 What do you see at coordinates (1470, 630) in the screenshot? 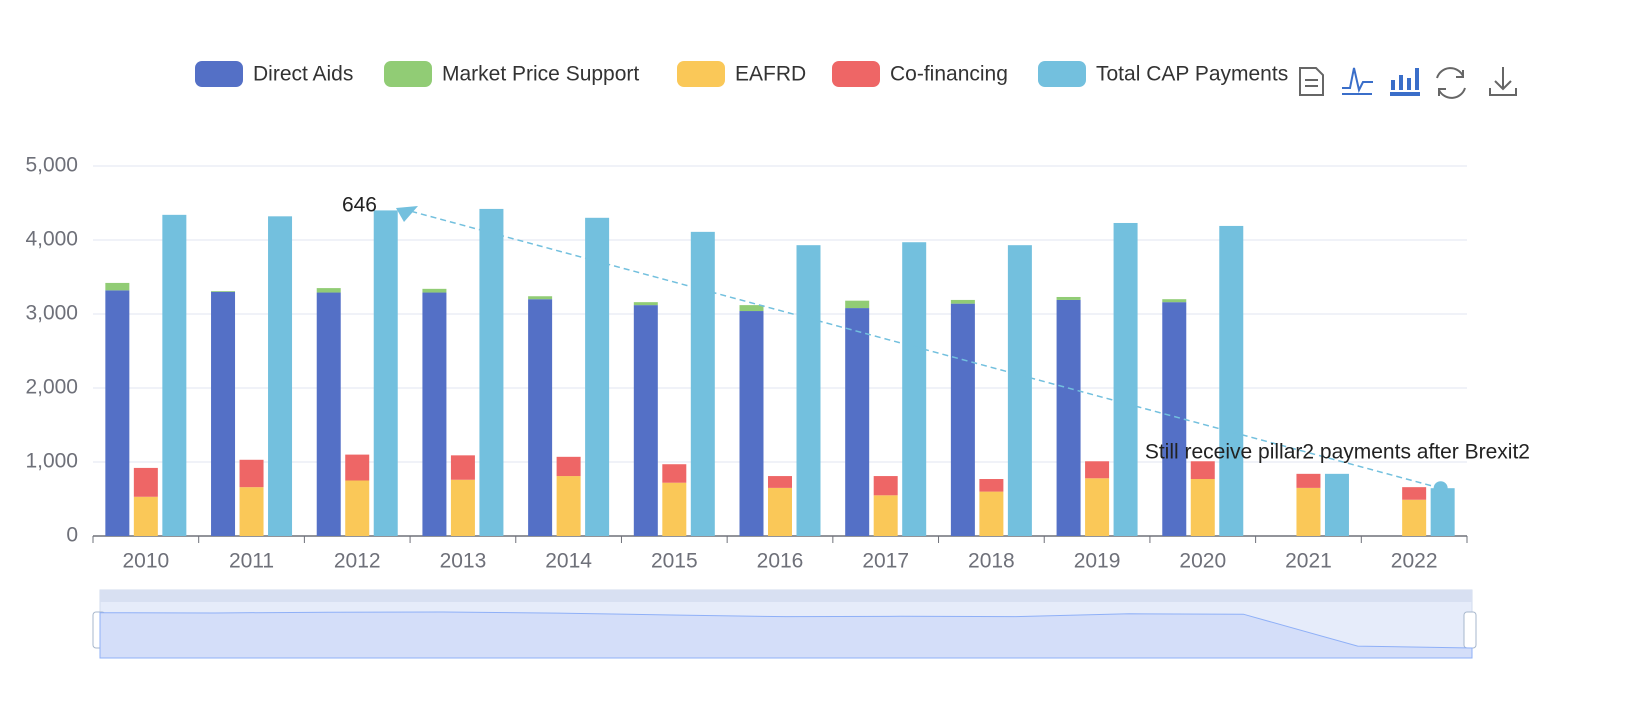
I see `zoom-handle` at bounding box center [1470, 630].